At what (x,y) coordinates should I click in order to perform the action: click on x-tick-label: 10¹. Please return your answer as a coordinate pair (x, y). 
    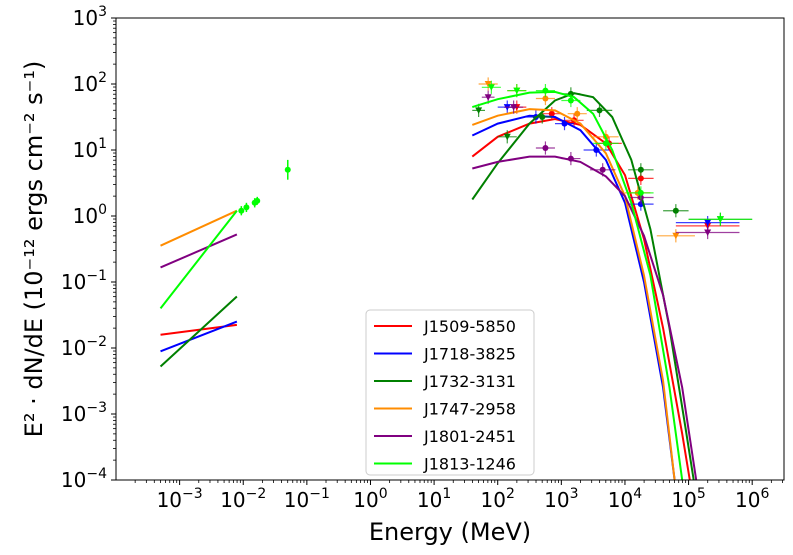
    Looking at the image, I should click on (434, 499).